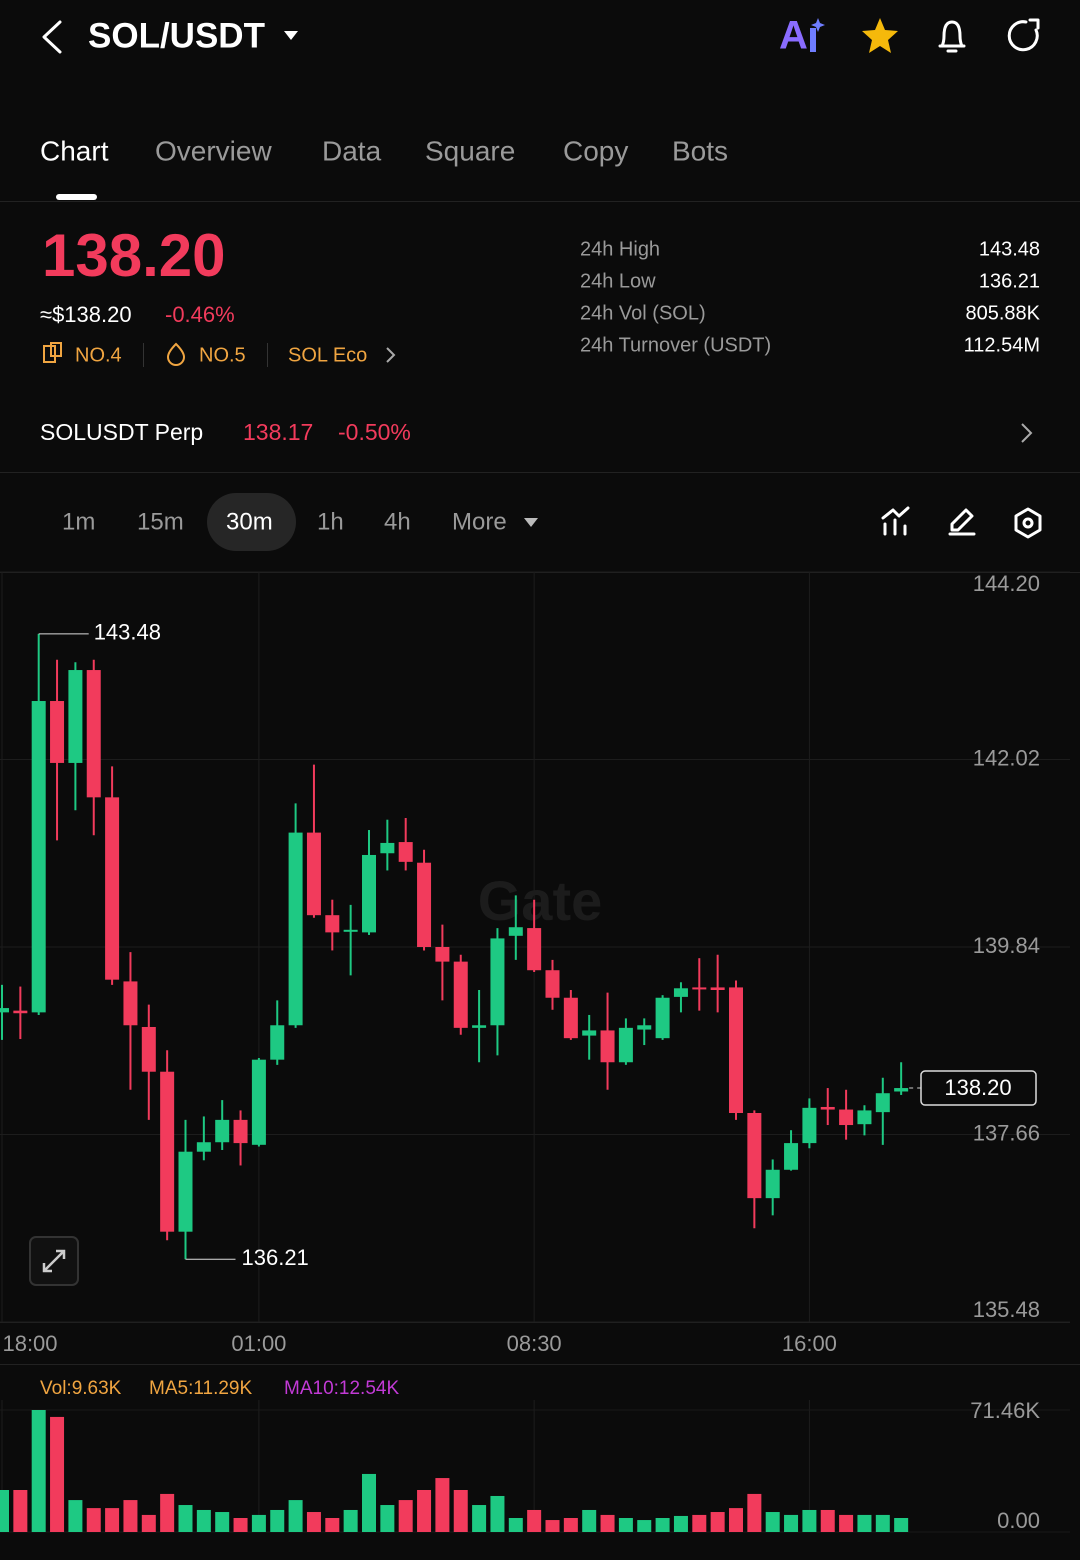 The image size is (1080, 1560). What do you see at coordinates (86, 314) in the screenshot?
I see `usd-price: ≈$138.20` at bounding box center [86, 314].